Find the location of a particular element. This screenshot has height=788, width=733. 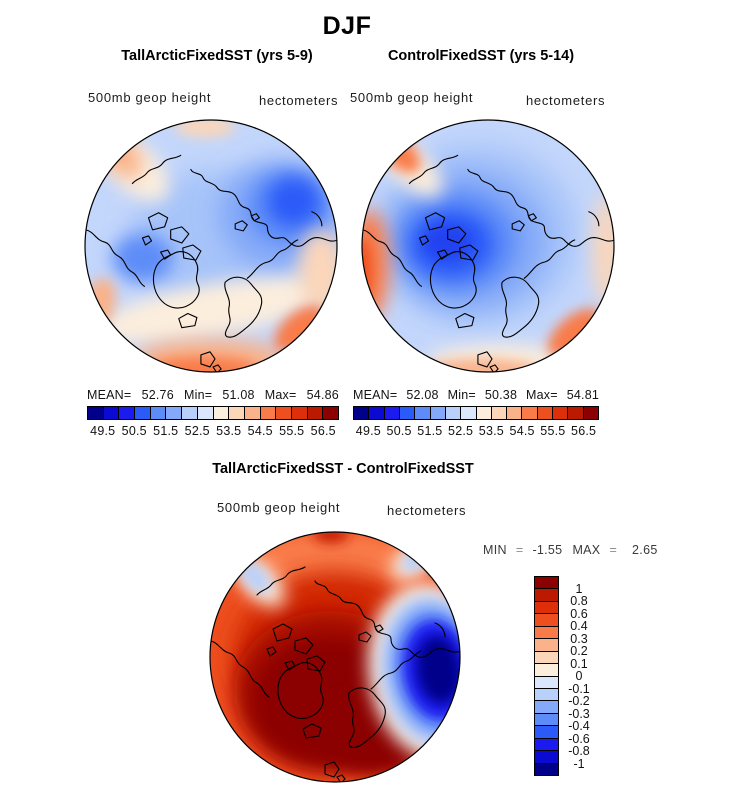

figure-title: DJF is located at coordinates (347, 26).